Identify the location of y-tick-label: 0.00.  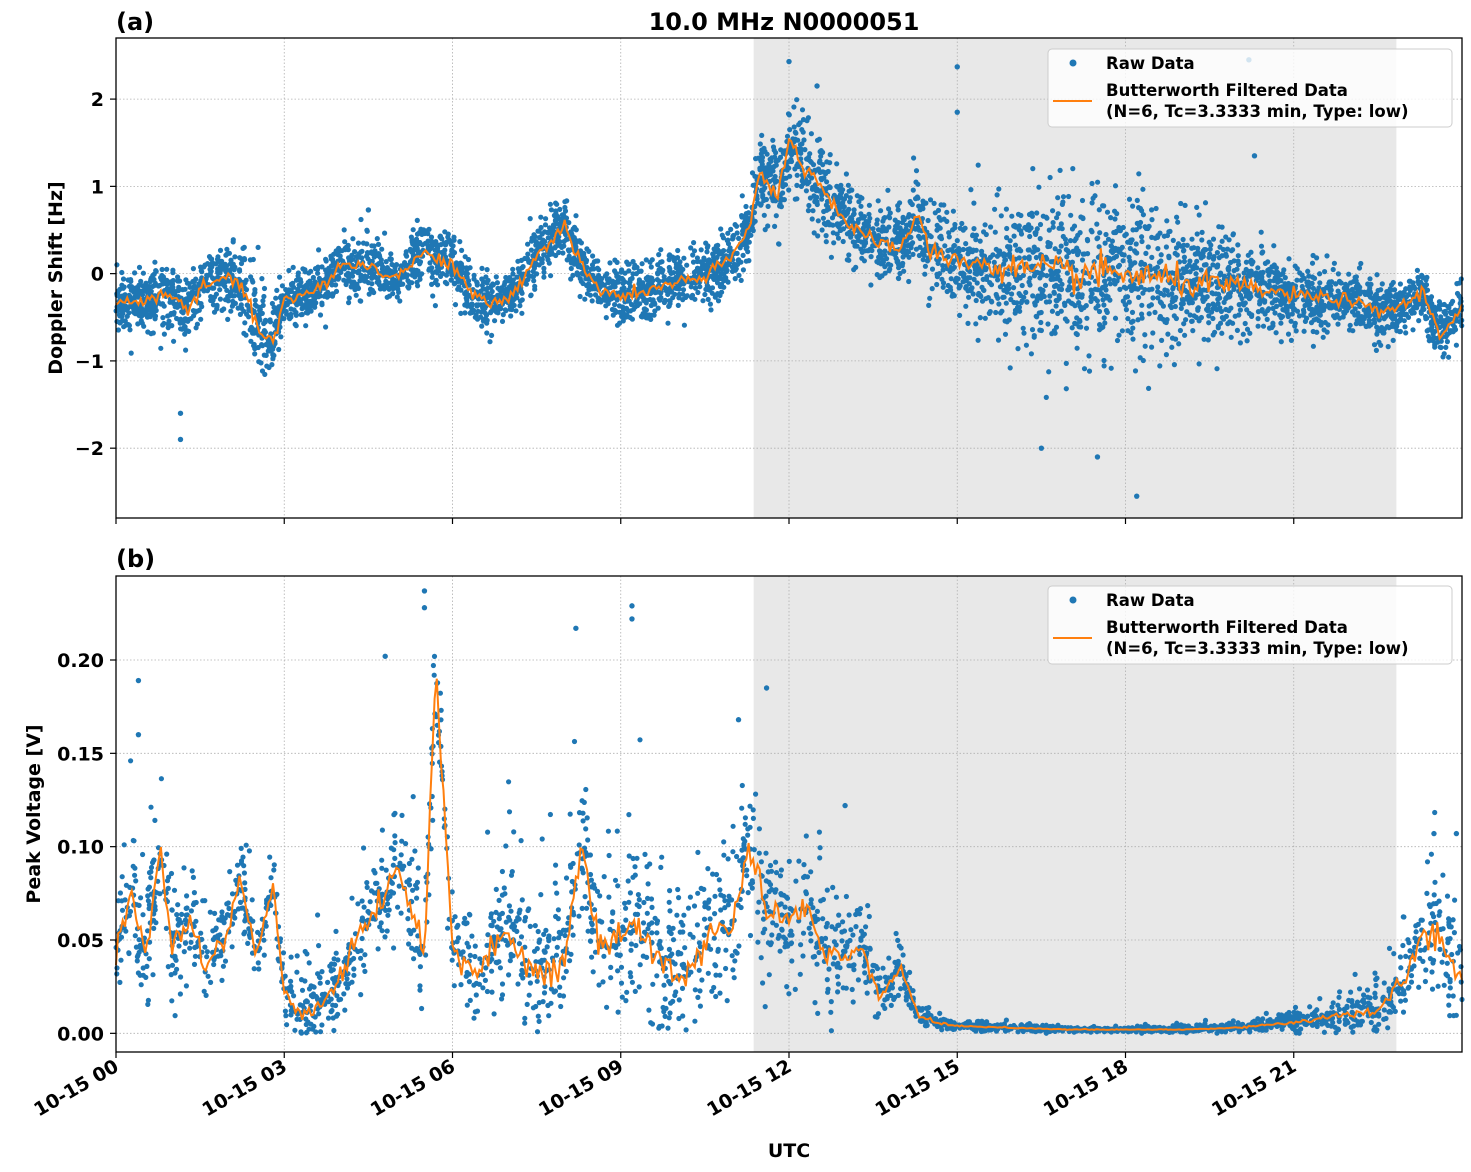
(80, 1034).